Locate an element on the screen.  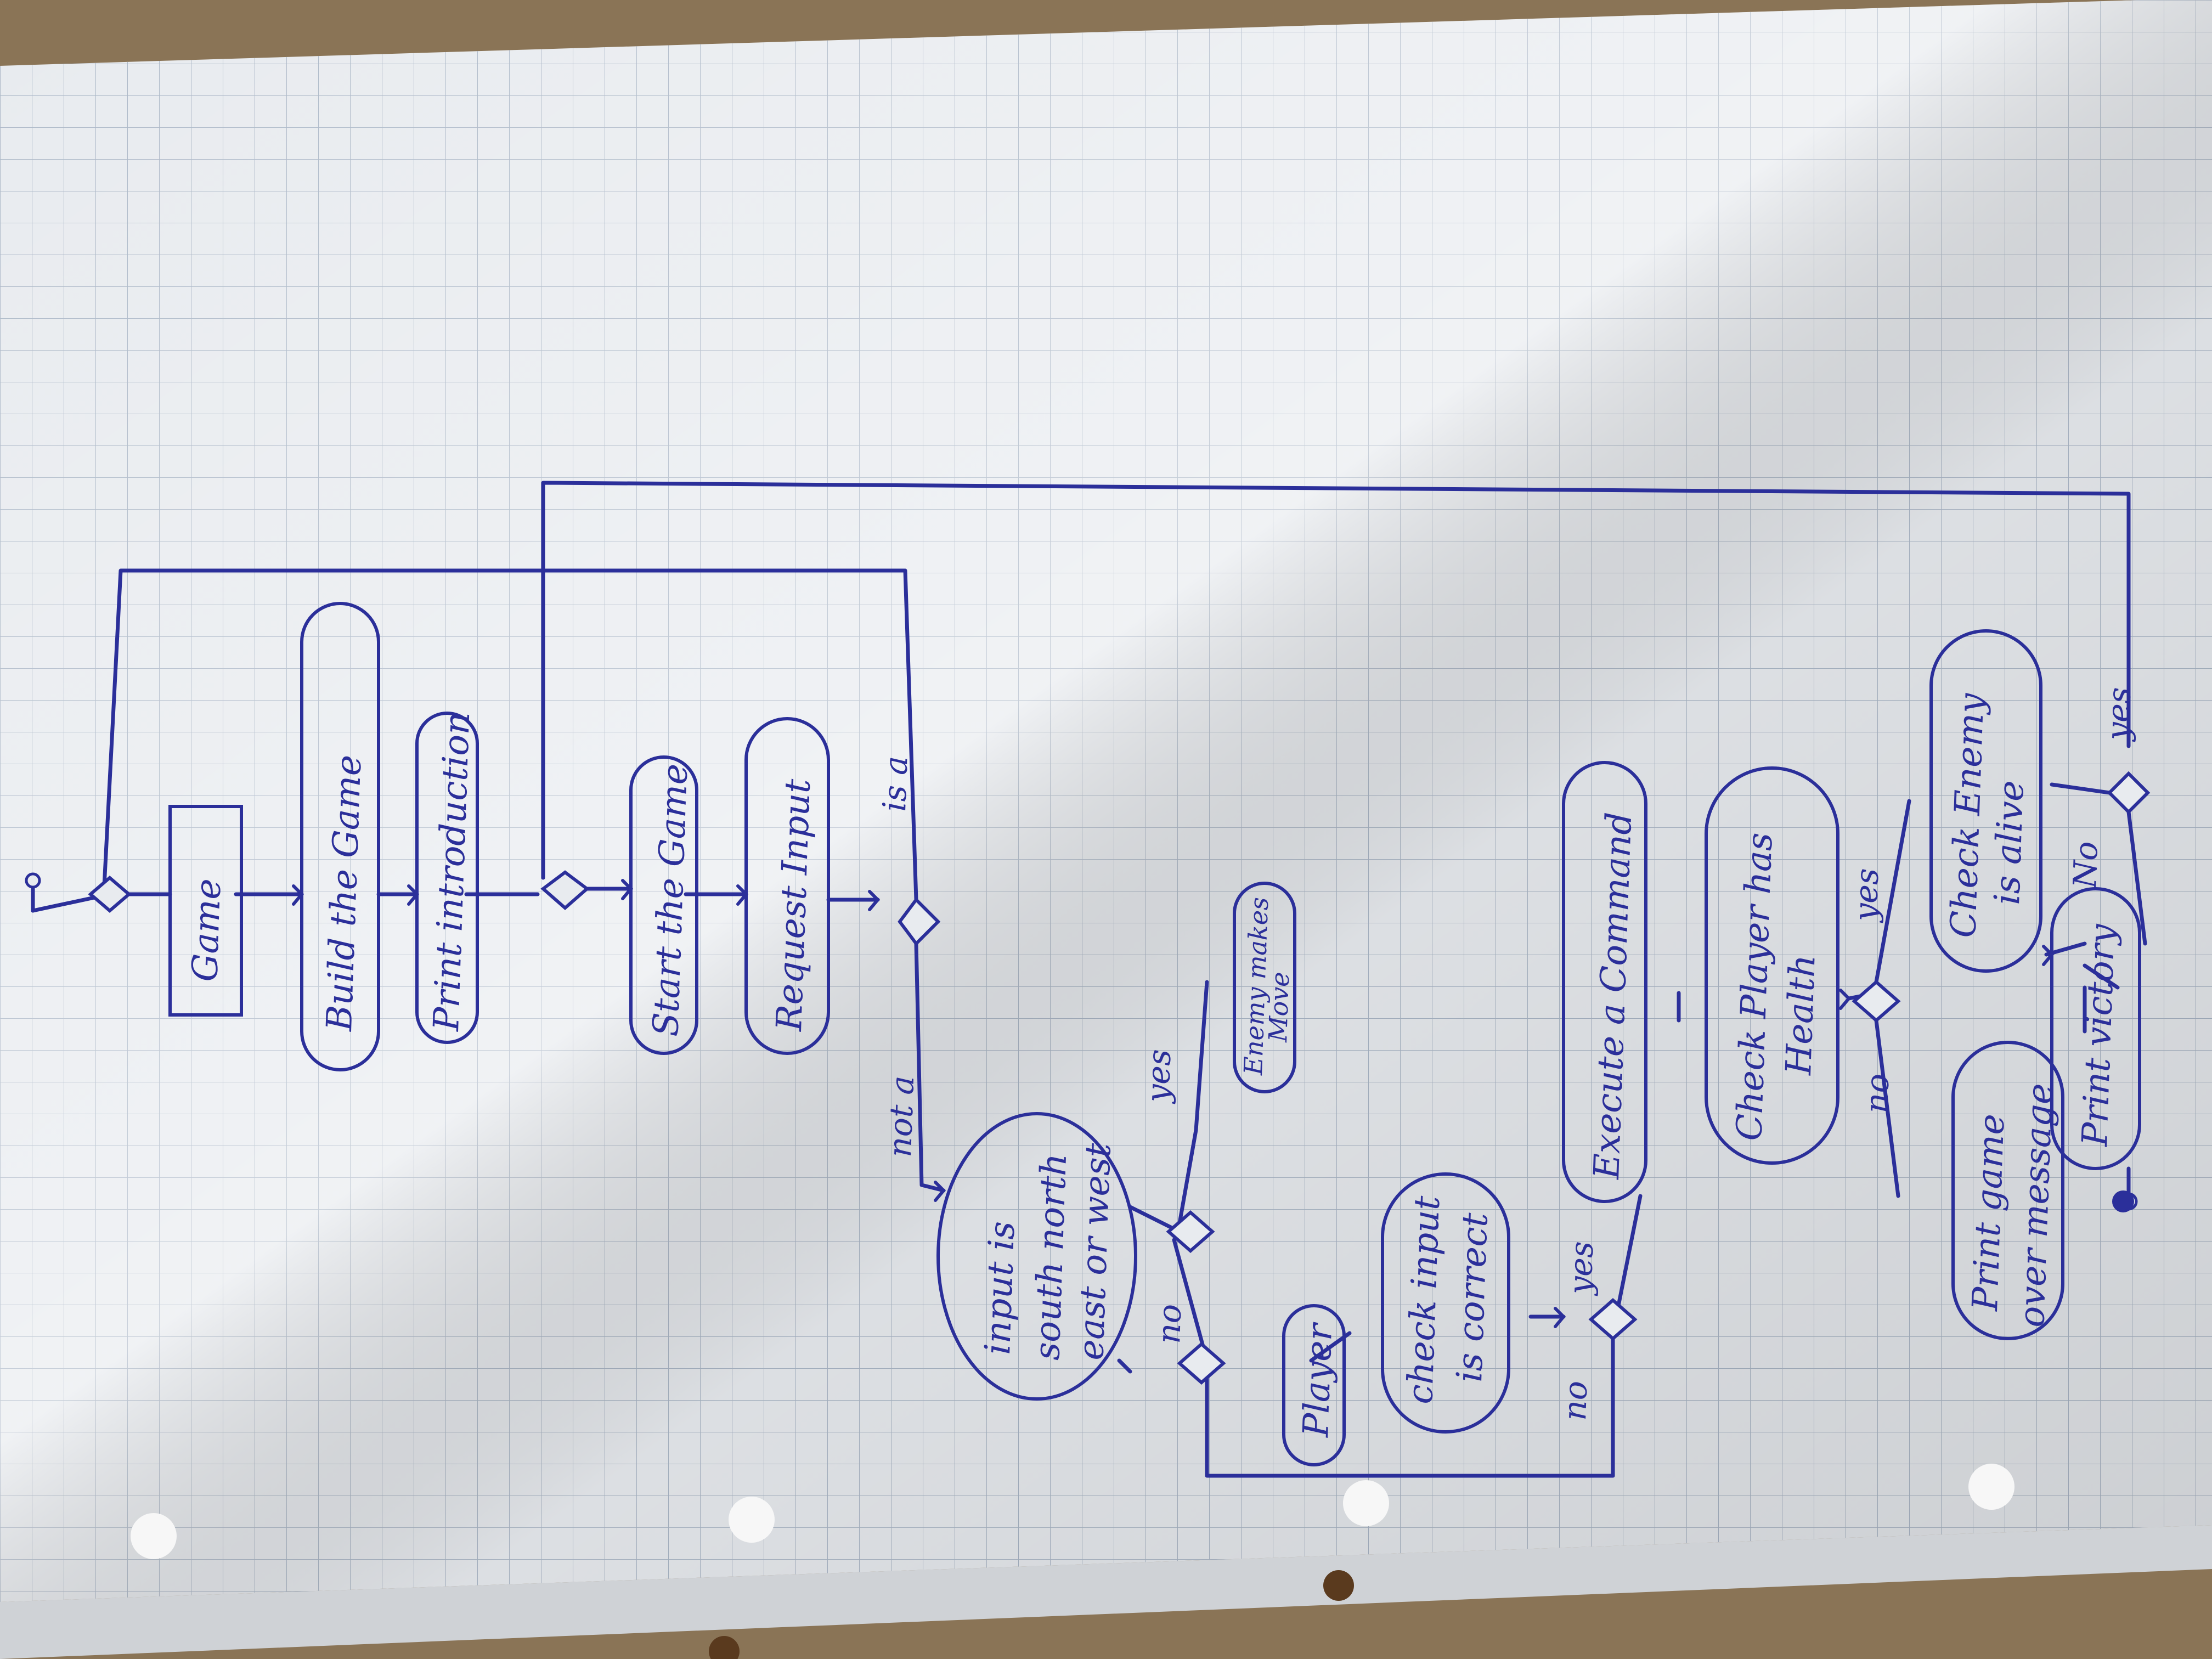
node-victory: Print victory is located at coordinates (2095, 1028).